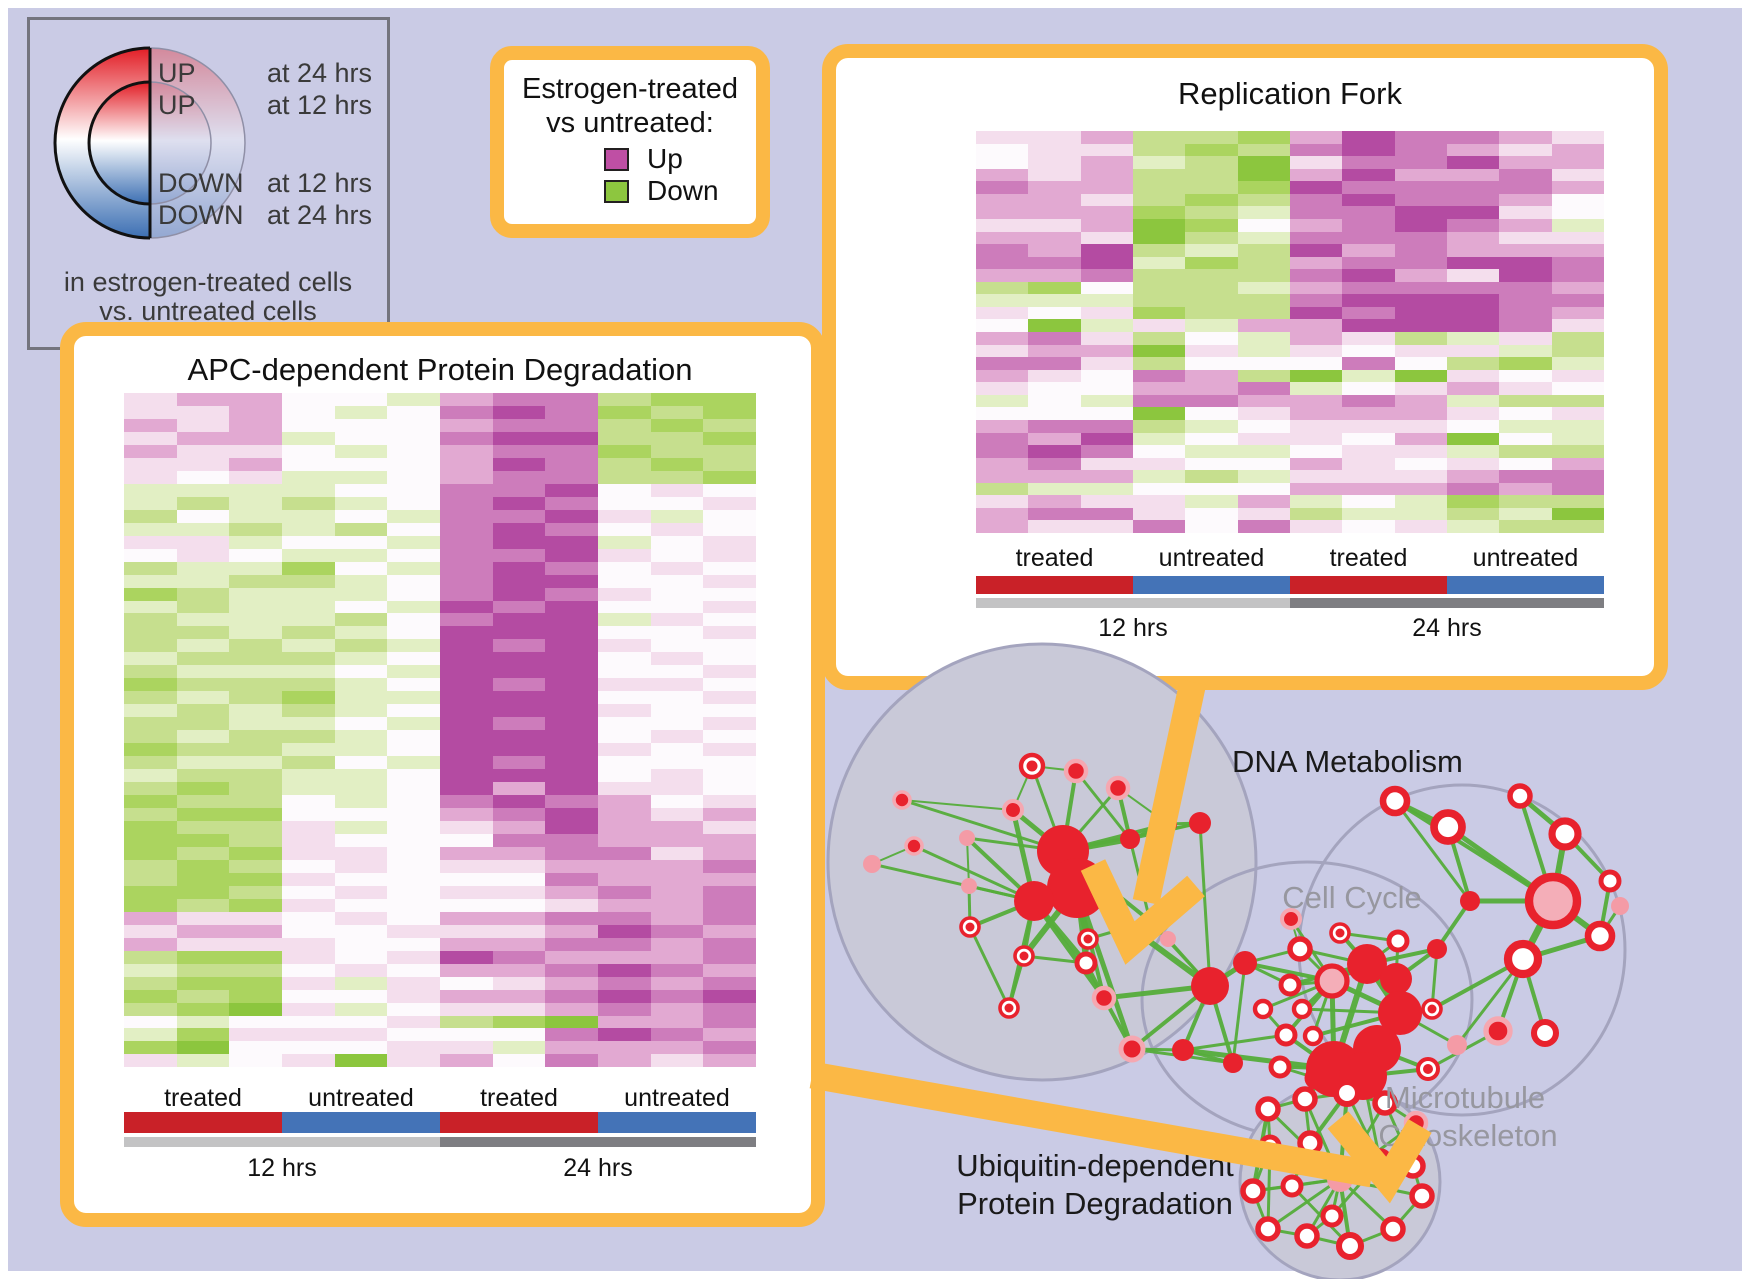 The image size is (1750, 1279). What do you see at coordinates (319, 215) in the screenshot?
I see `at-24hrs-bottom-label: at 24 hrs` at bounding box center [319, 215].